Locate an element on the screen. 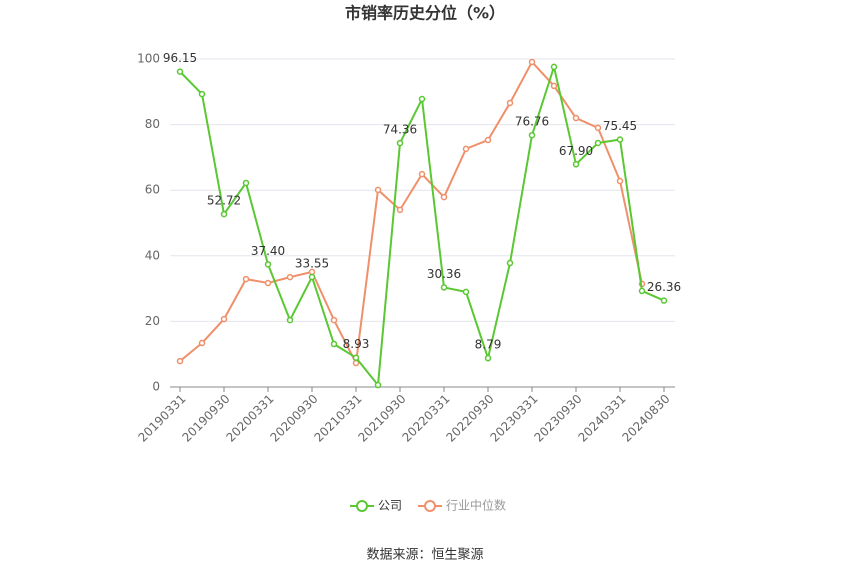 This screenshot has height=575, width=850. chart-title: 市销率历史分位（%） is located at coordinates (425, 13).